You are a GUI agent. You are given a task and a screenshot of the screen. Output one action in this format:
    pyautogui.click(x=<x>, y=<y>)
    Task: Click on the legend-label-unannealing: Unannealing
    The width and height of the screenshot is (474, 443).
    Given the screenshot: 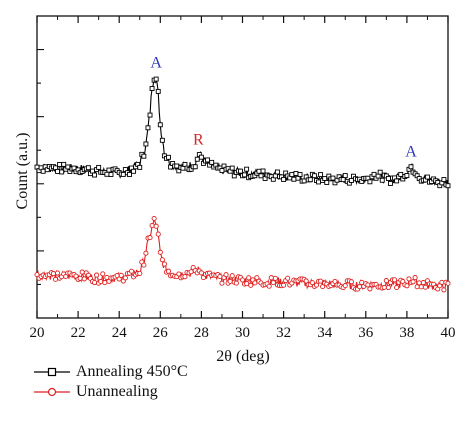 What is the action you would take?
    pyautogui.click(x=117, y=391)
    